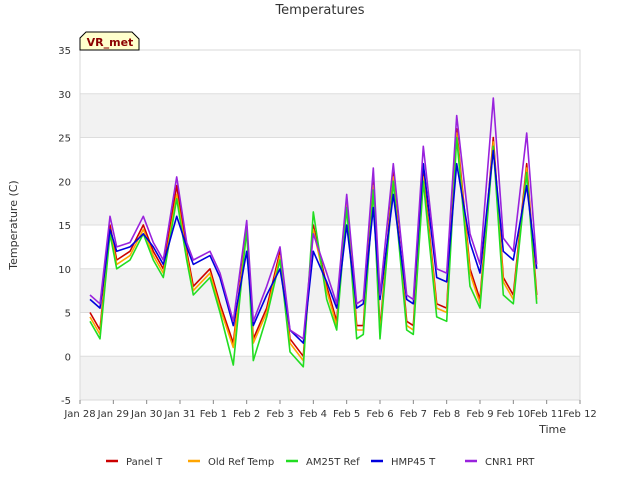  I want to click on x-tick-label: Jan 29, so click(113, 414).